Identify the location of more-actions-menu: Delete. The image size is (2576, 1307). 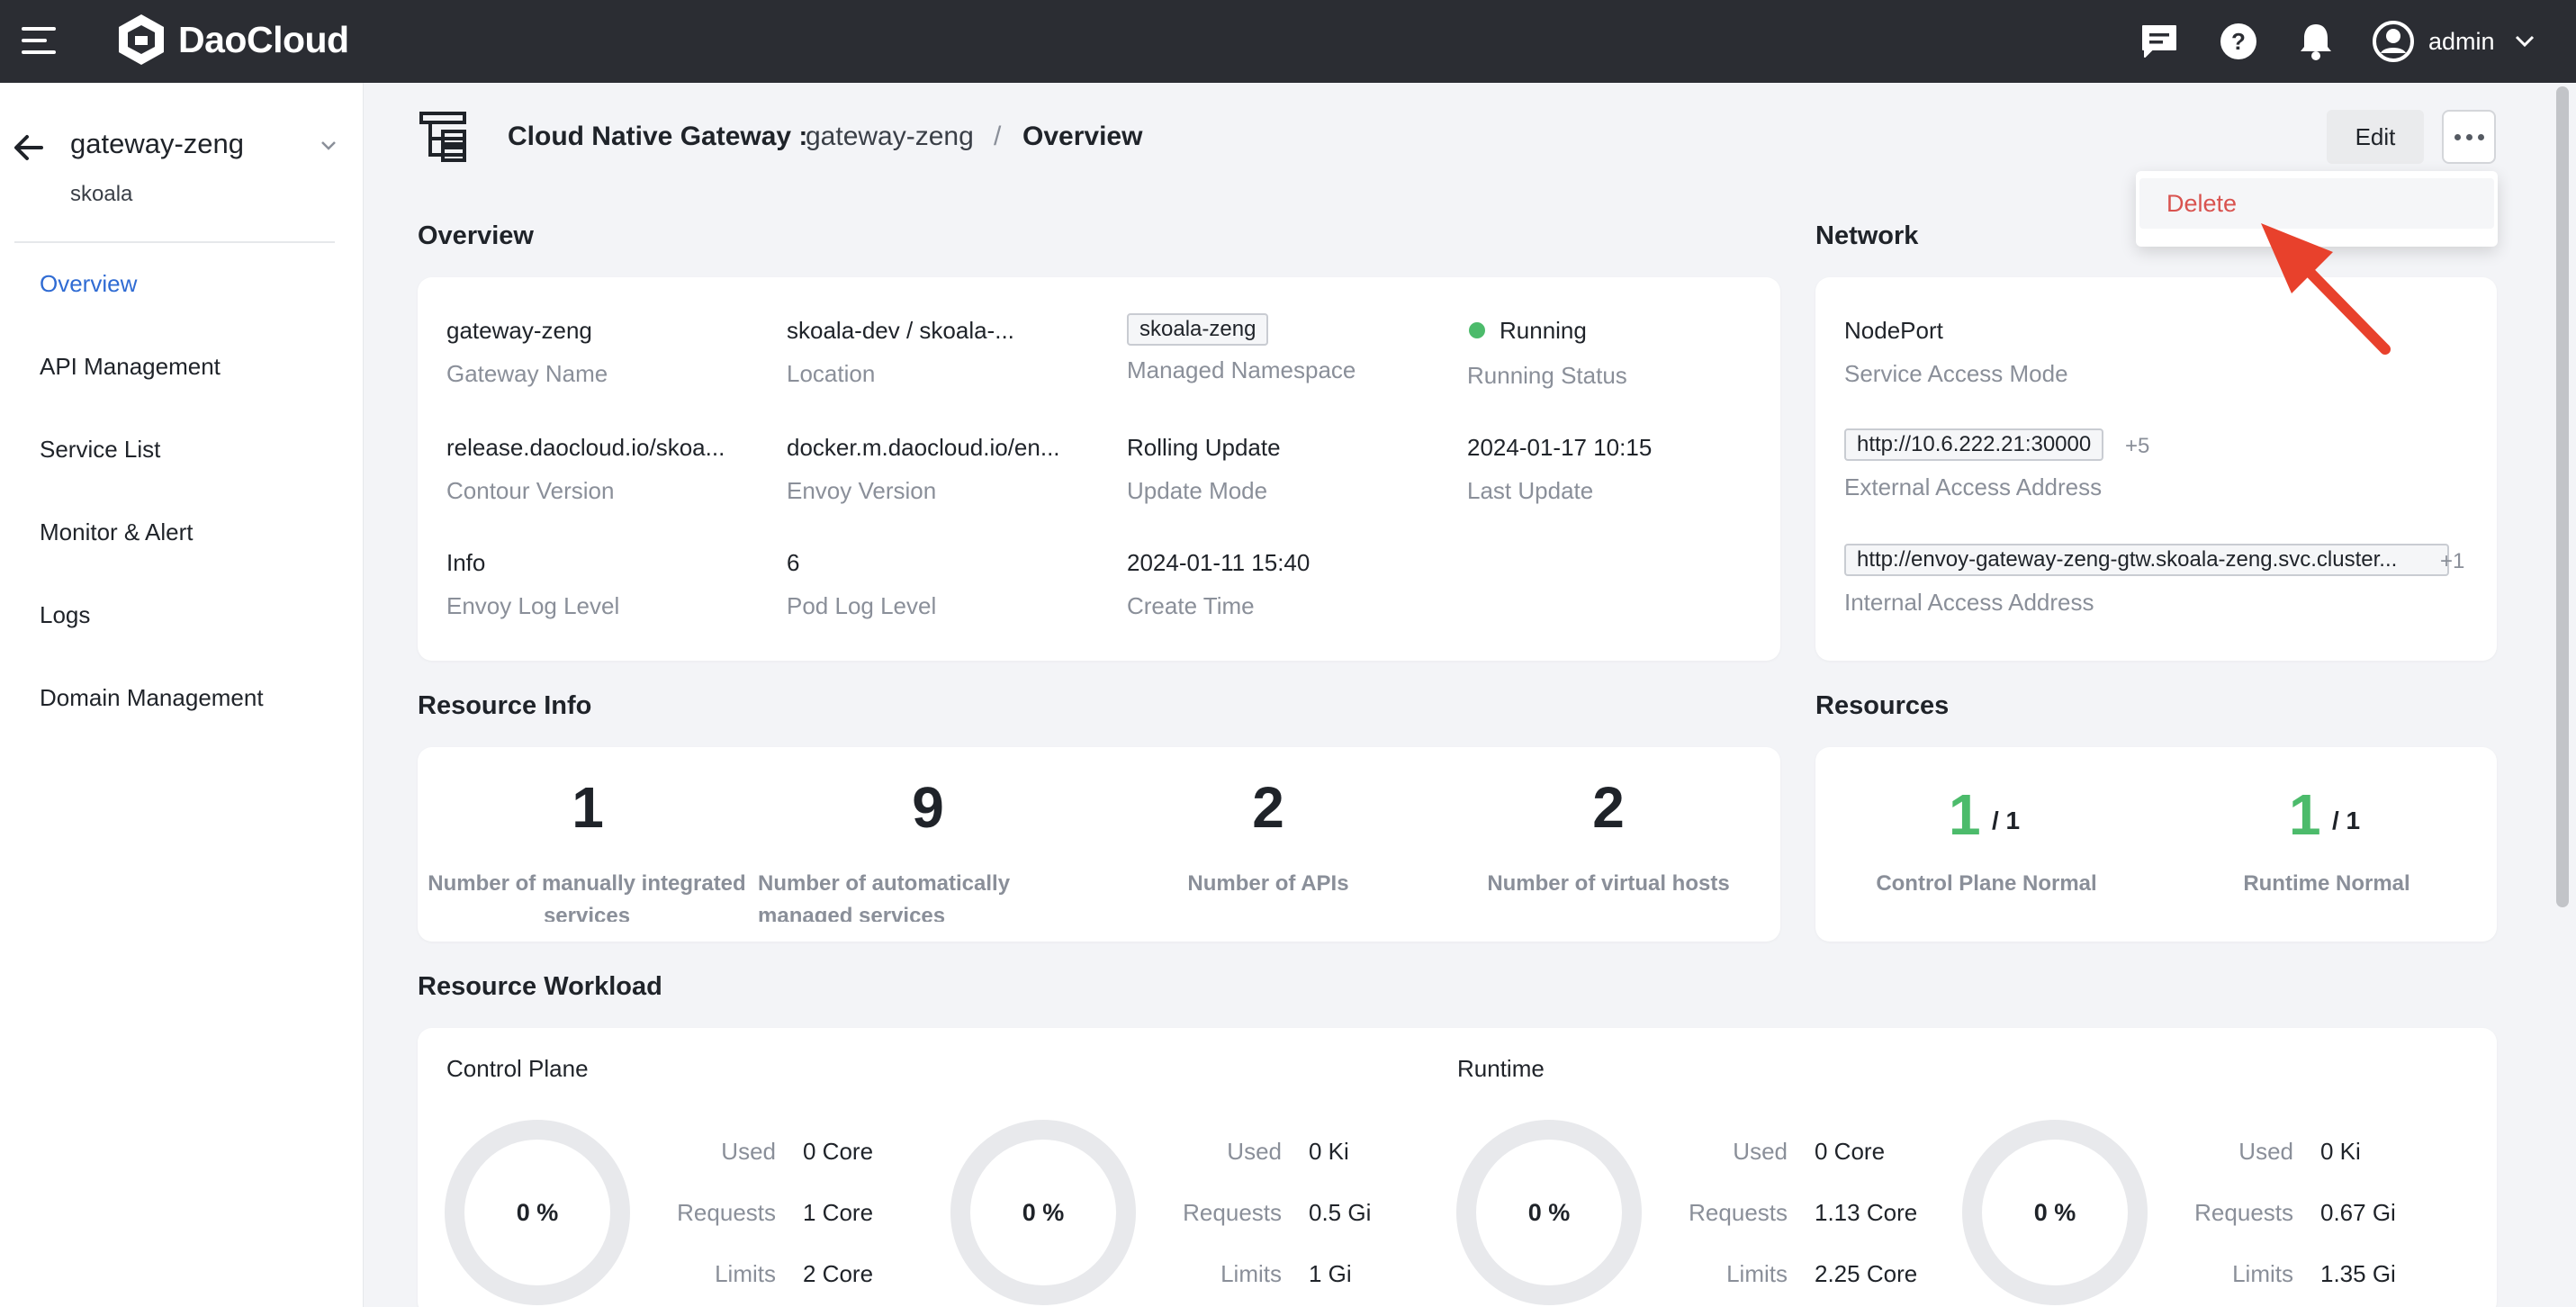
(2317, 209).